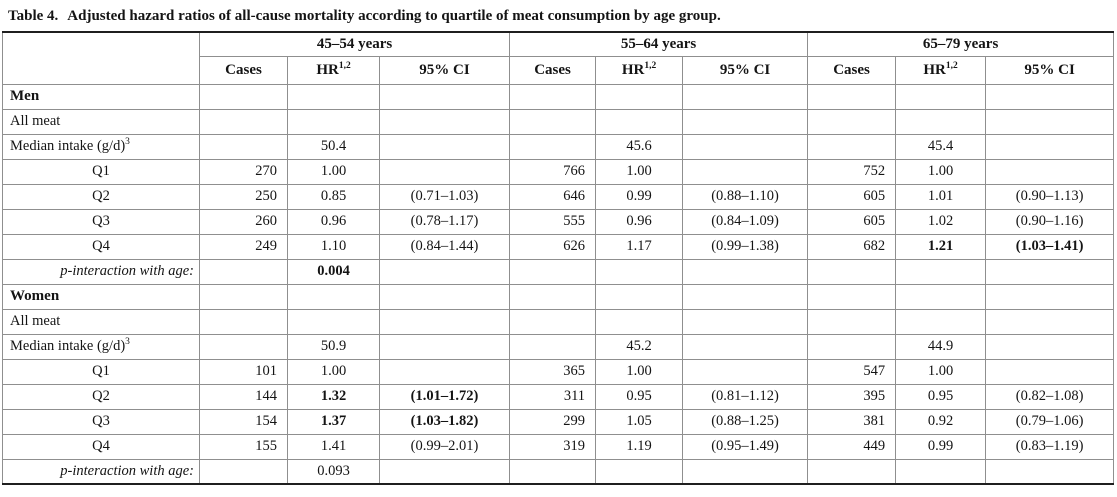 This screenshot has height=497, width=1117. Describe the element at coordinates (1050, 246) in the screenshot. I see `ci-cell: (1.03–1.41)` at that location.